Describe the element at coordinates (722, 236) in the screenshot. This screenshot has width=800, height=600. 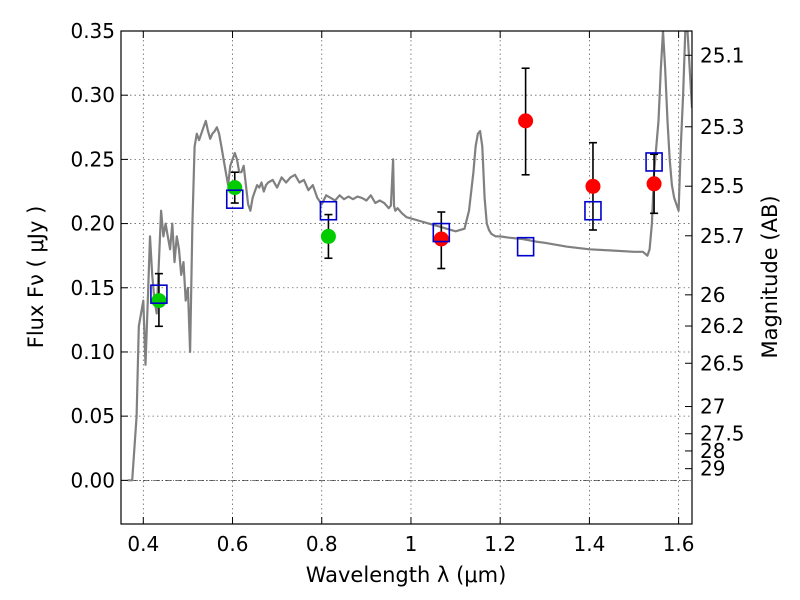
I see `mag-tick-label: 25.7` at that location.